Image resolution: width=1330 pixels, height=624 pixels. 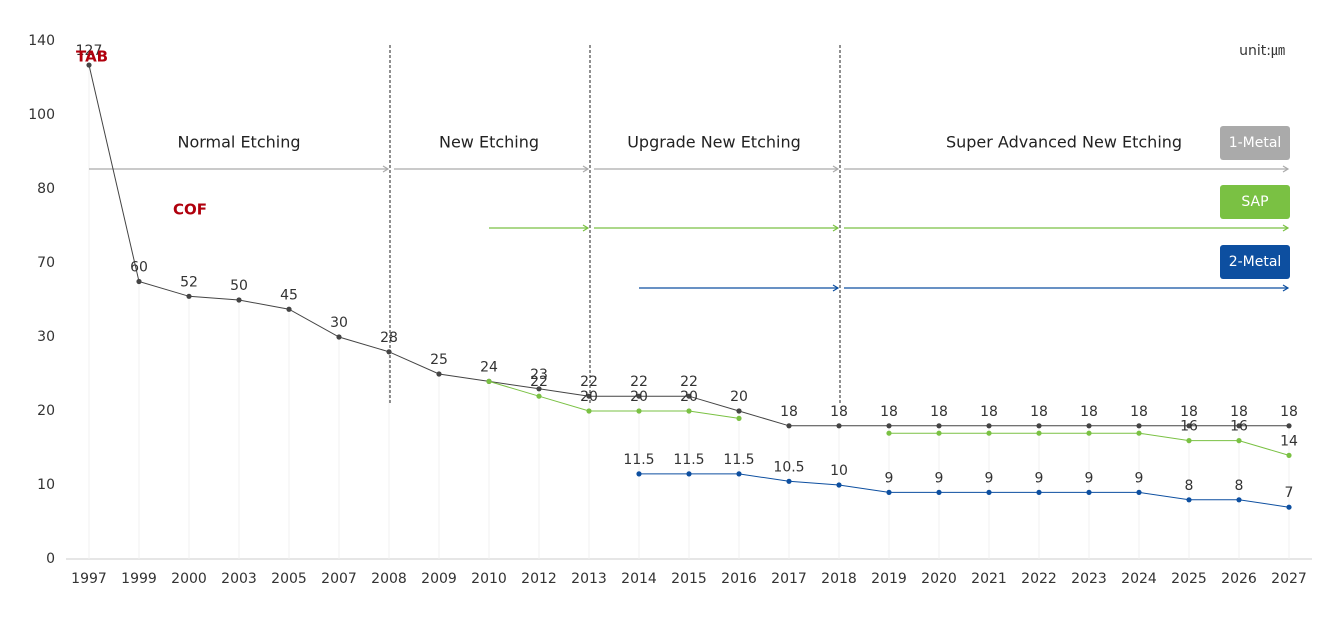 What do you see at coordinates (89, 51) in the screenshot?
I see `data-label: 127` at bounding box center [89, 51].